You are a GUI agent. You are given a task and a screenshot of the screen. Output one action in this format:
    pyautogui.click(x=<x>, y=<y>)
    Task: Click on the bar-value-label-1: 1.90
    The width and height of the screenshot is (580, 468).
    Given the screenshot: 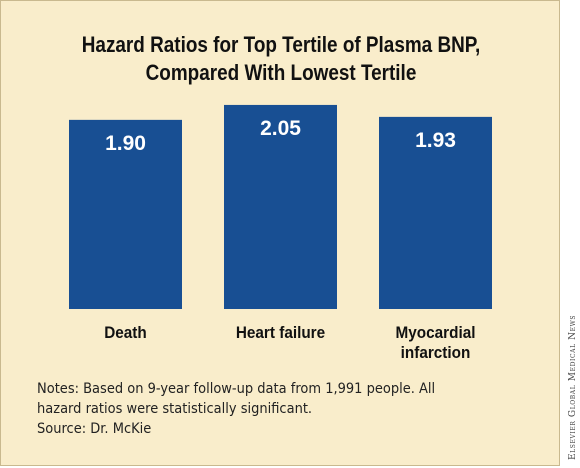 What is the action you would take?
    pyautogui.click(x=125, y=143)
    